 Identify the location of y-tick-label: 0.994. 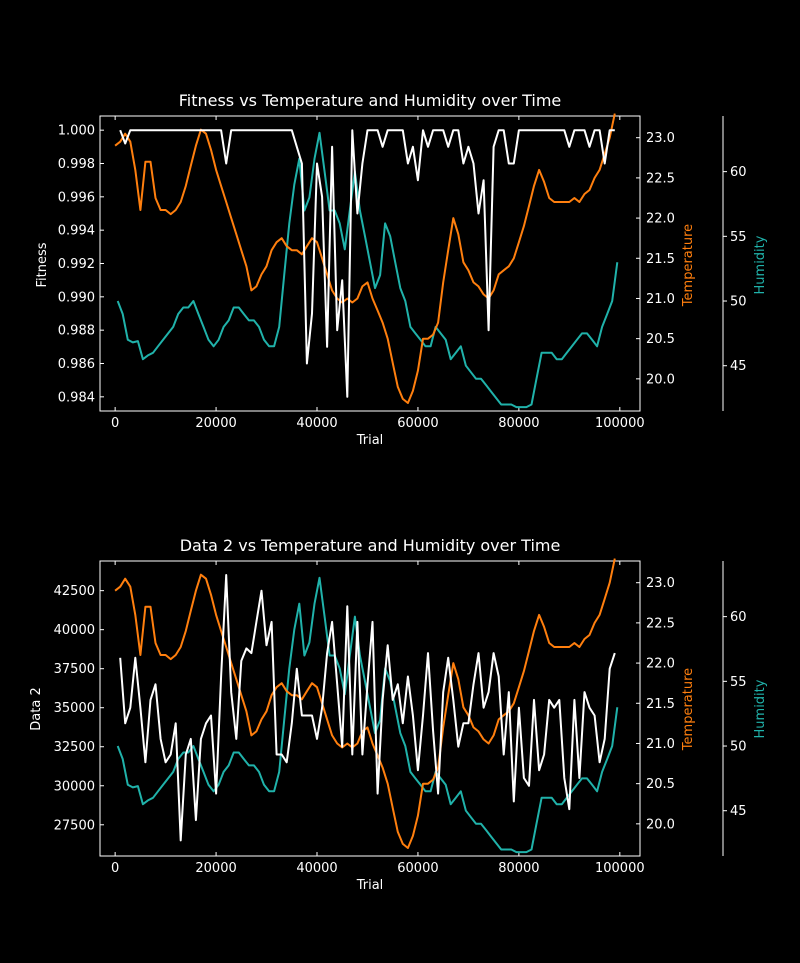
(76, 231).